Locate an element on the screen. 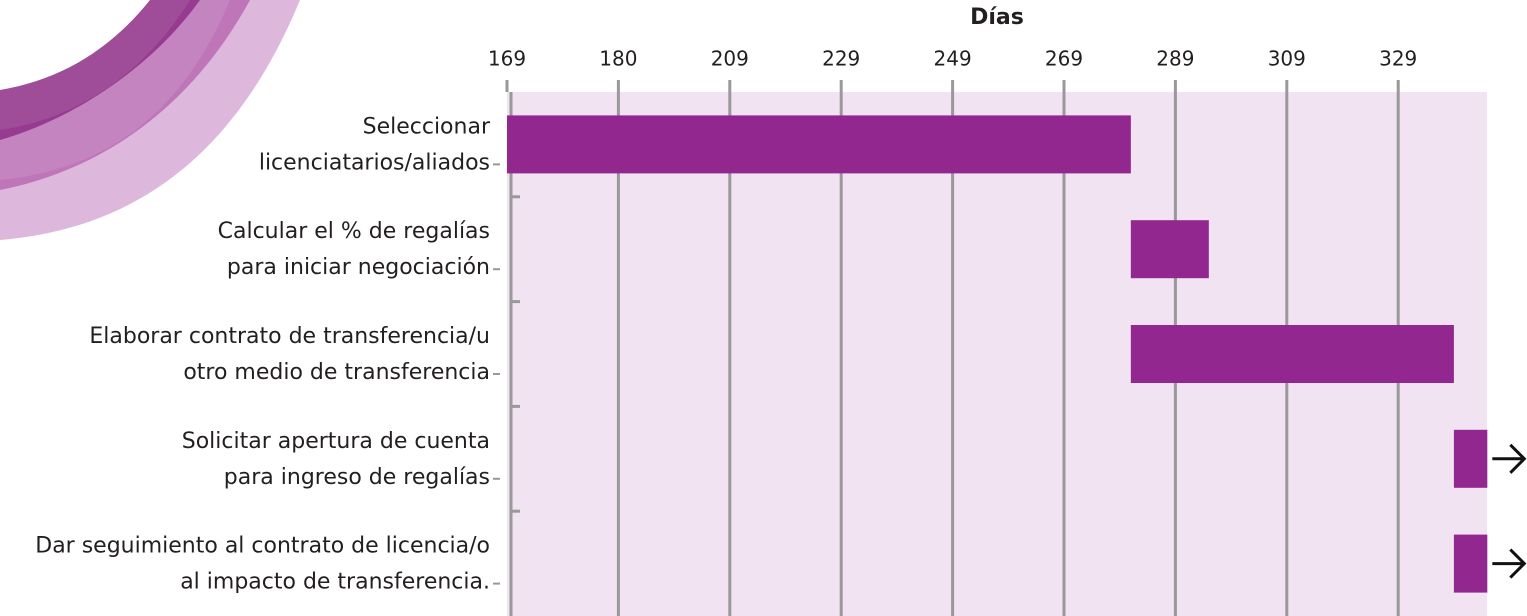 The width and height of the screenshot is (1527, 616). x-tick-label: 329 is located at coordinates (1398, 59).